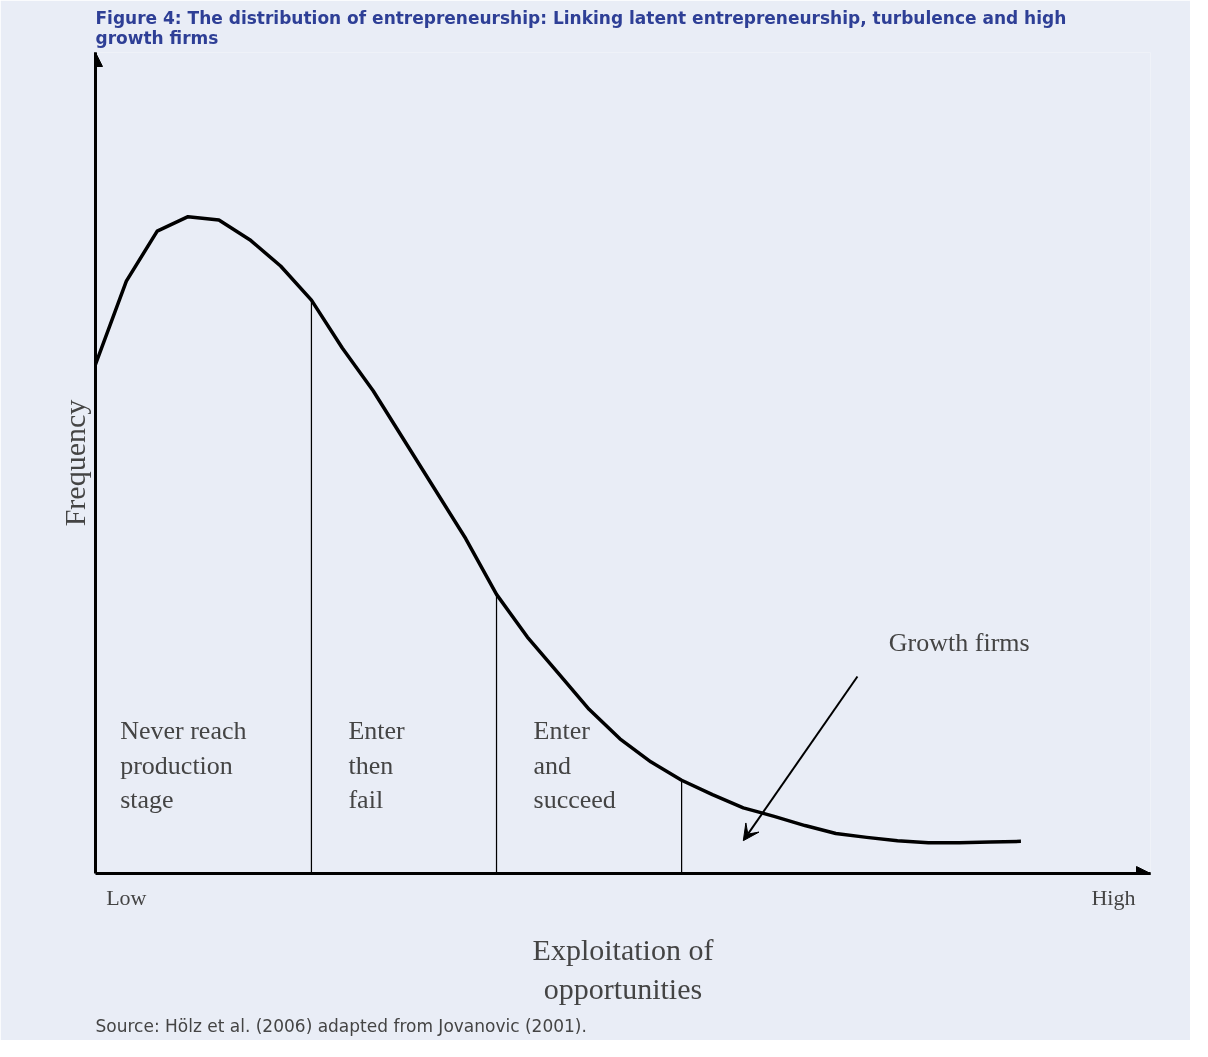 This screenshot has width=1208, height=1057. What do you see at coordinates (1113, 897) in the screenshot?
I see `x-tick-label: High` at bounding box center [1113, 897].